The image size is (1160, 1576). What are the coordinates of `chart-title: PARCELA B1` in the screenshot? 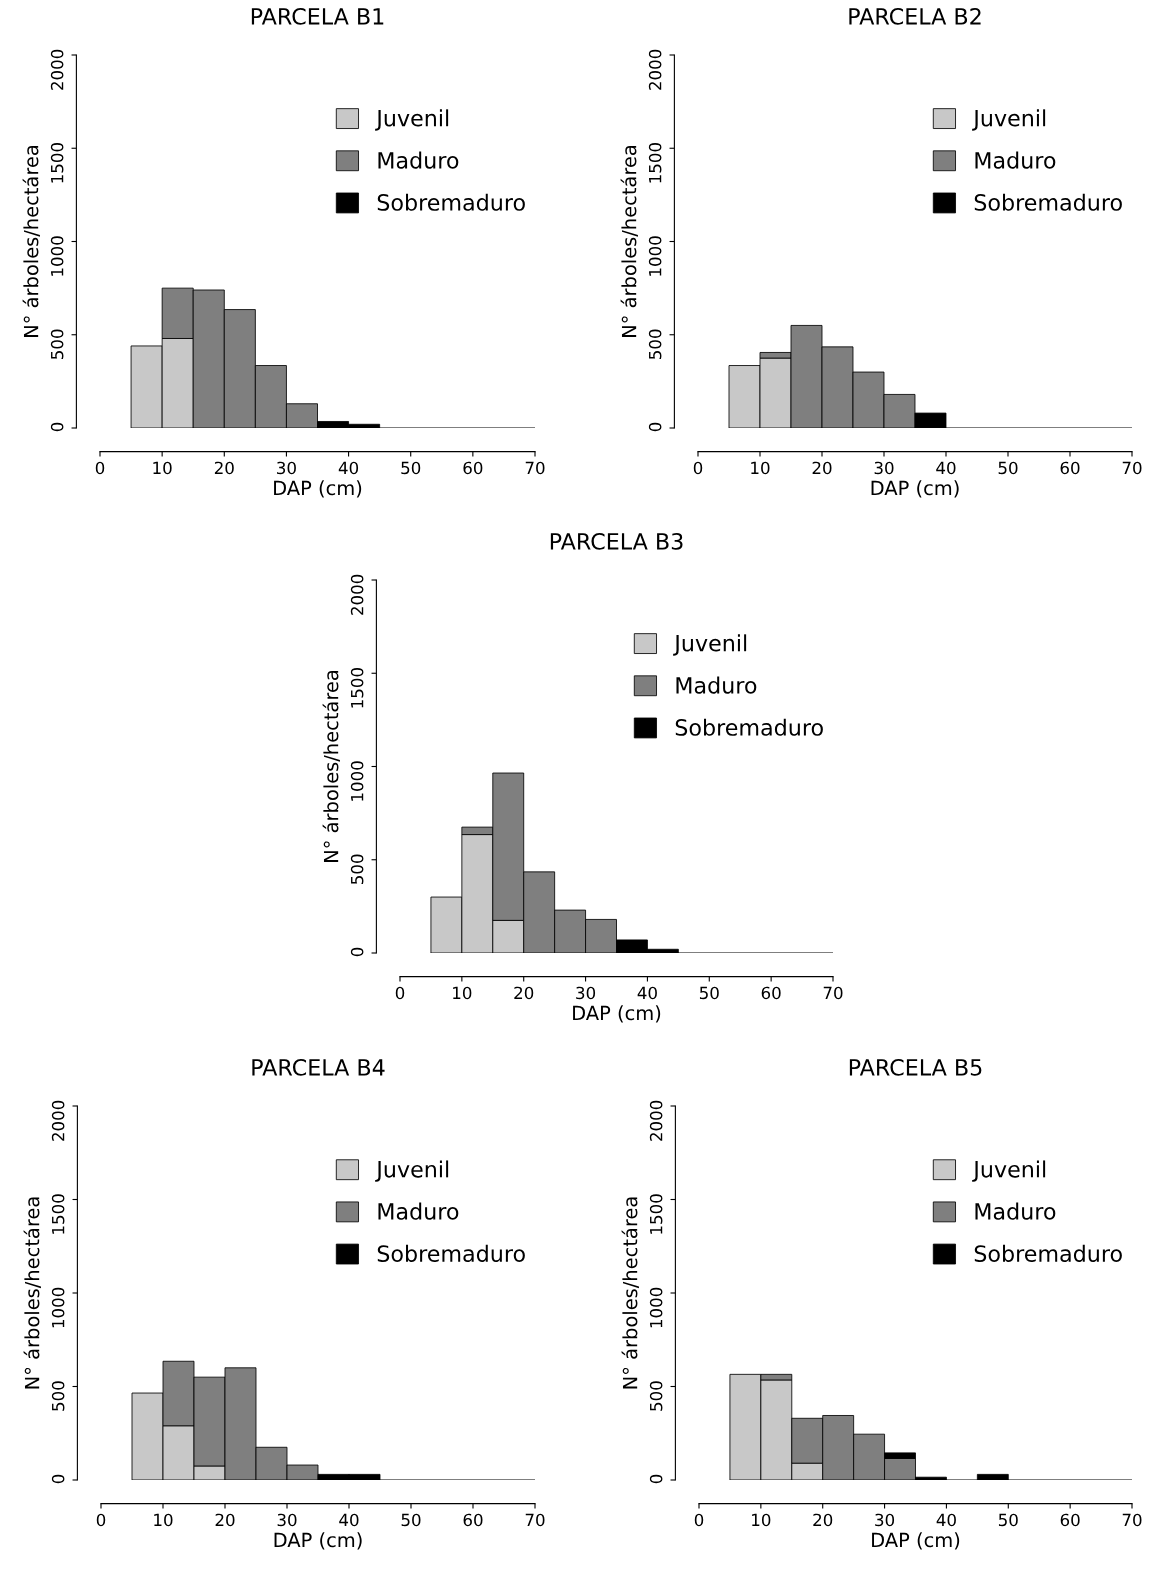 It's located at (317, 16).